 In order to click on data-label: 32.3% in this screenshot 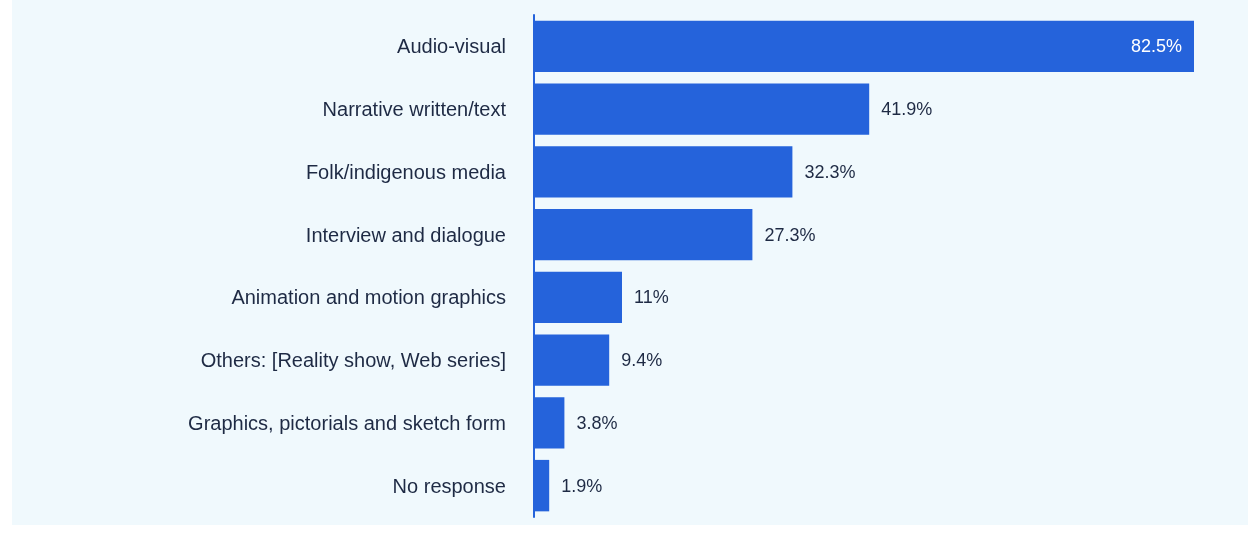, I will do `click(830, 171)`.